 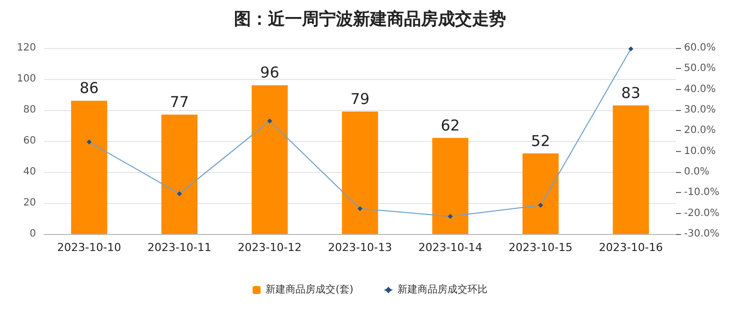 What do you see at coordinates (360, 99) in the screenshot?
I see `data-label: 79` at bounding box center [360, 99].